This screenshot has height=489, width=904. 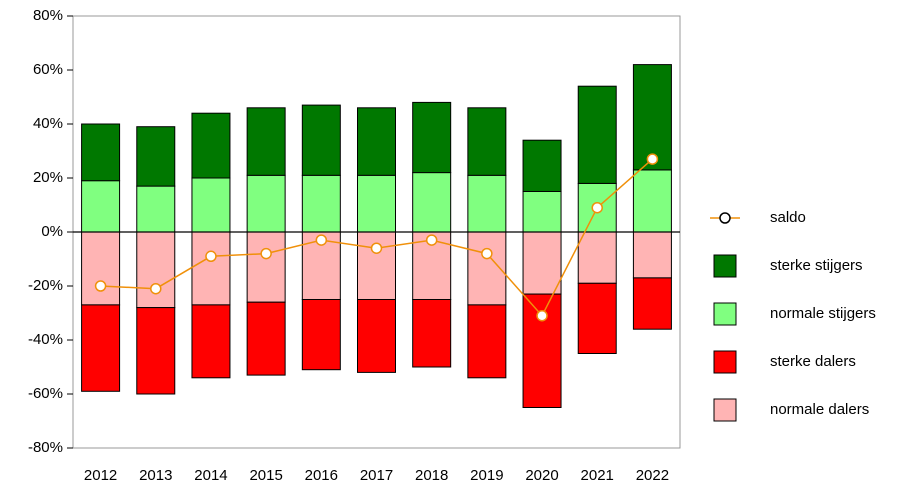 What do you see at coordinates (725, 218) in the screenshot?
I see `legend-marker` at bounding box center [725, 218].